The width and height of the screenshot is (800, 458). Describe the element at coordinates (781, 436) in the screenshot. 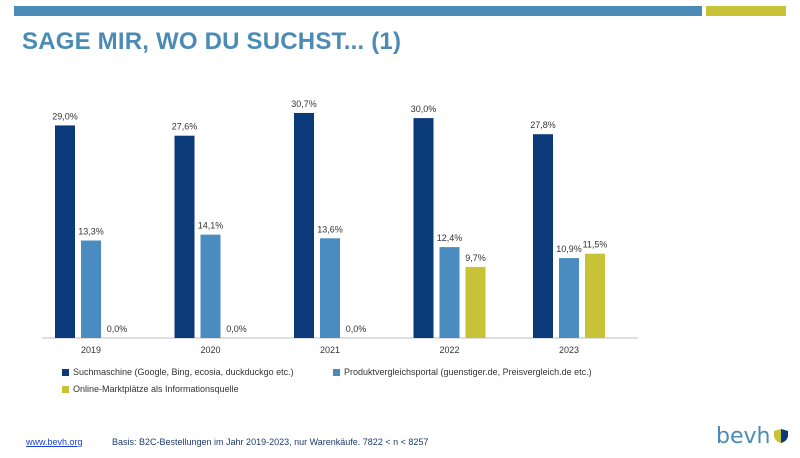

I see `logo-shield-icon` at that location.